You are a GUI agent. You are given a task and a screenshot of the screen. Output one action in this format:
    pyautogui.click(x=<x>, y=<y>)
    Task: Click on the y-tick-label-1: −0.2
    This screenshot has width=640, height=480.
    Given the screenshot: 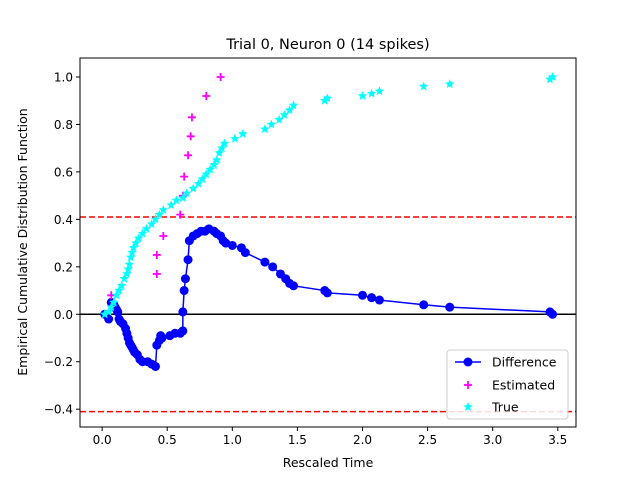 What is the action you would take?
    pyautogui.click(x=58, y=362)
    